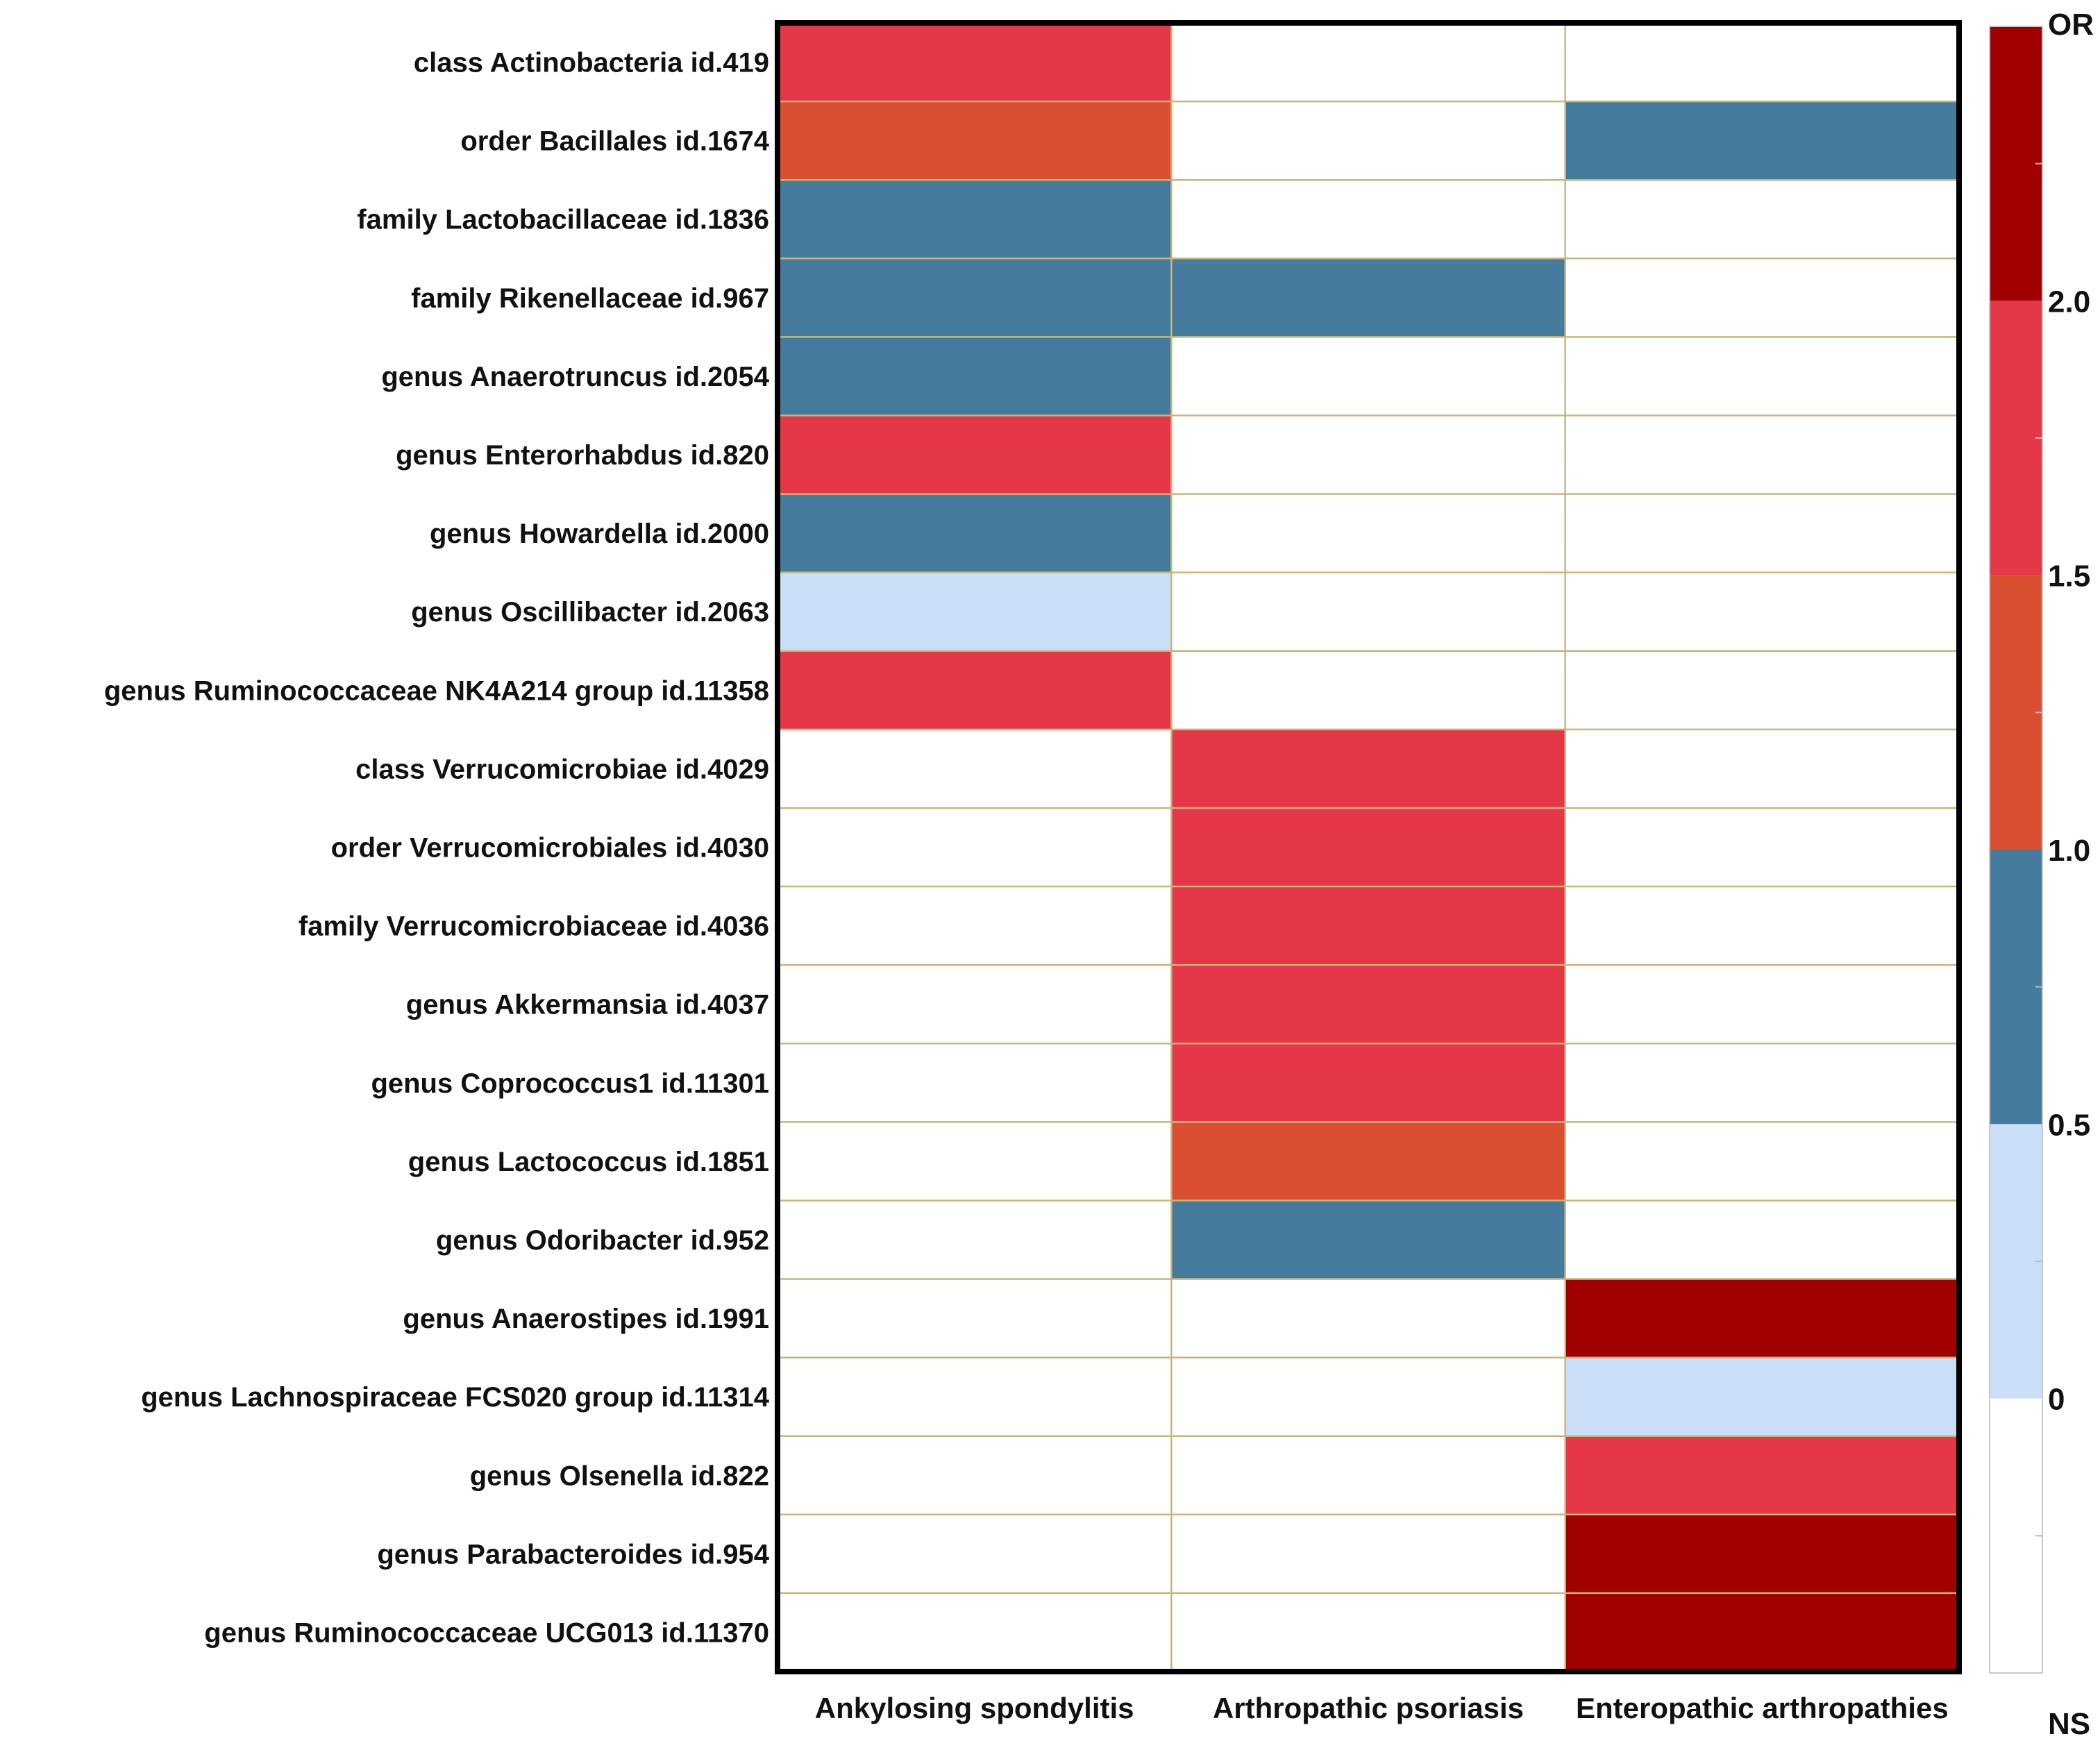  What do you see at coordinates (550, 848) in the screenshot?
I see `row-label: order Verrucomicrobiales id.4030` at bounding box center [550, 848].